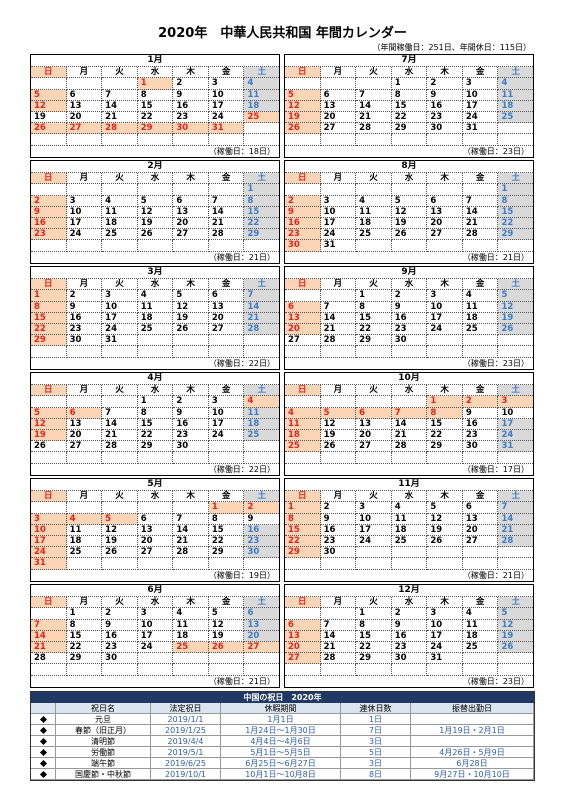 The height and width of the screenshot is (800, 565). I want to click on day-cell: 1, so click(445, 402).